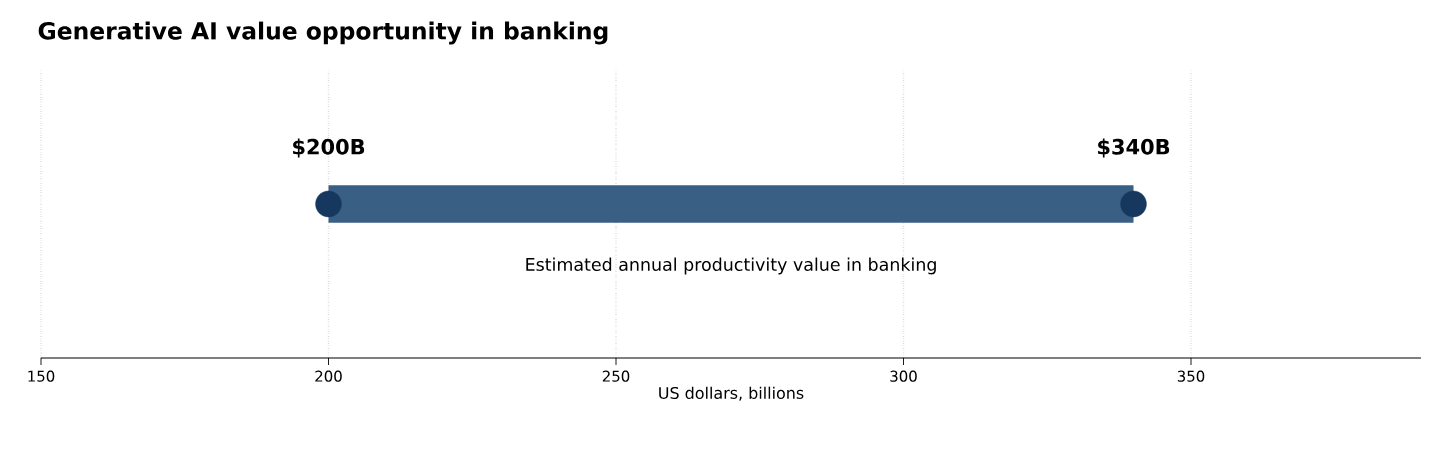  Describe the element at coordinates (328, 376) in the screenshot. I see `x-tick-label: 200` at that location.